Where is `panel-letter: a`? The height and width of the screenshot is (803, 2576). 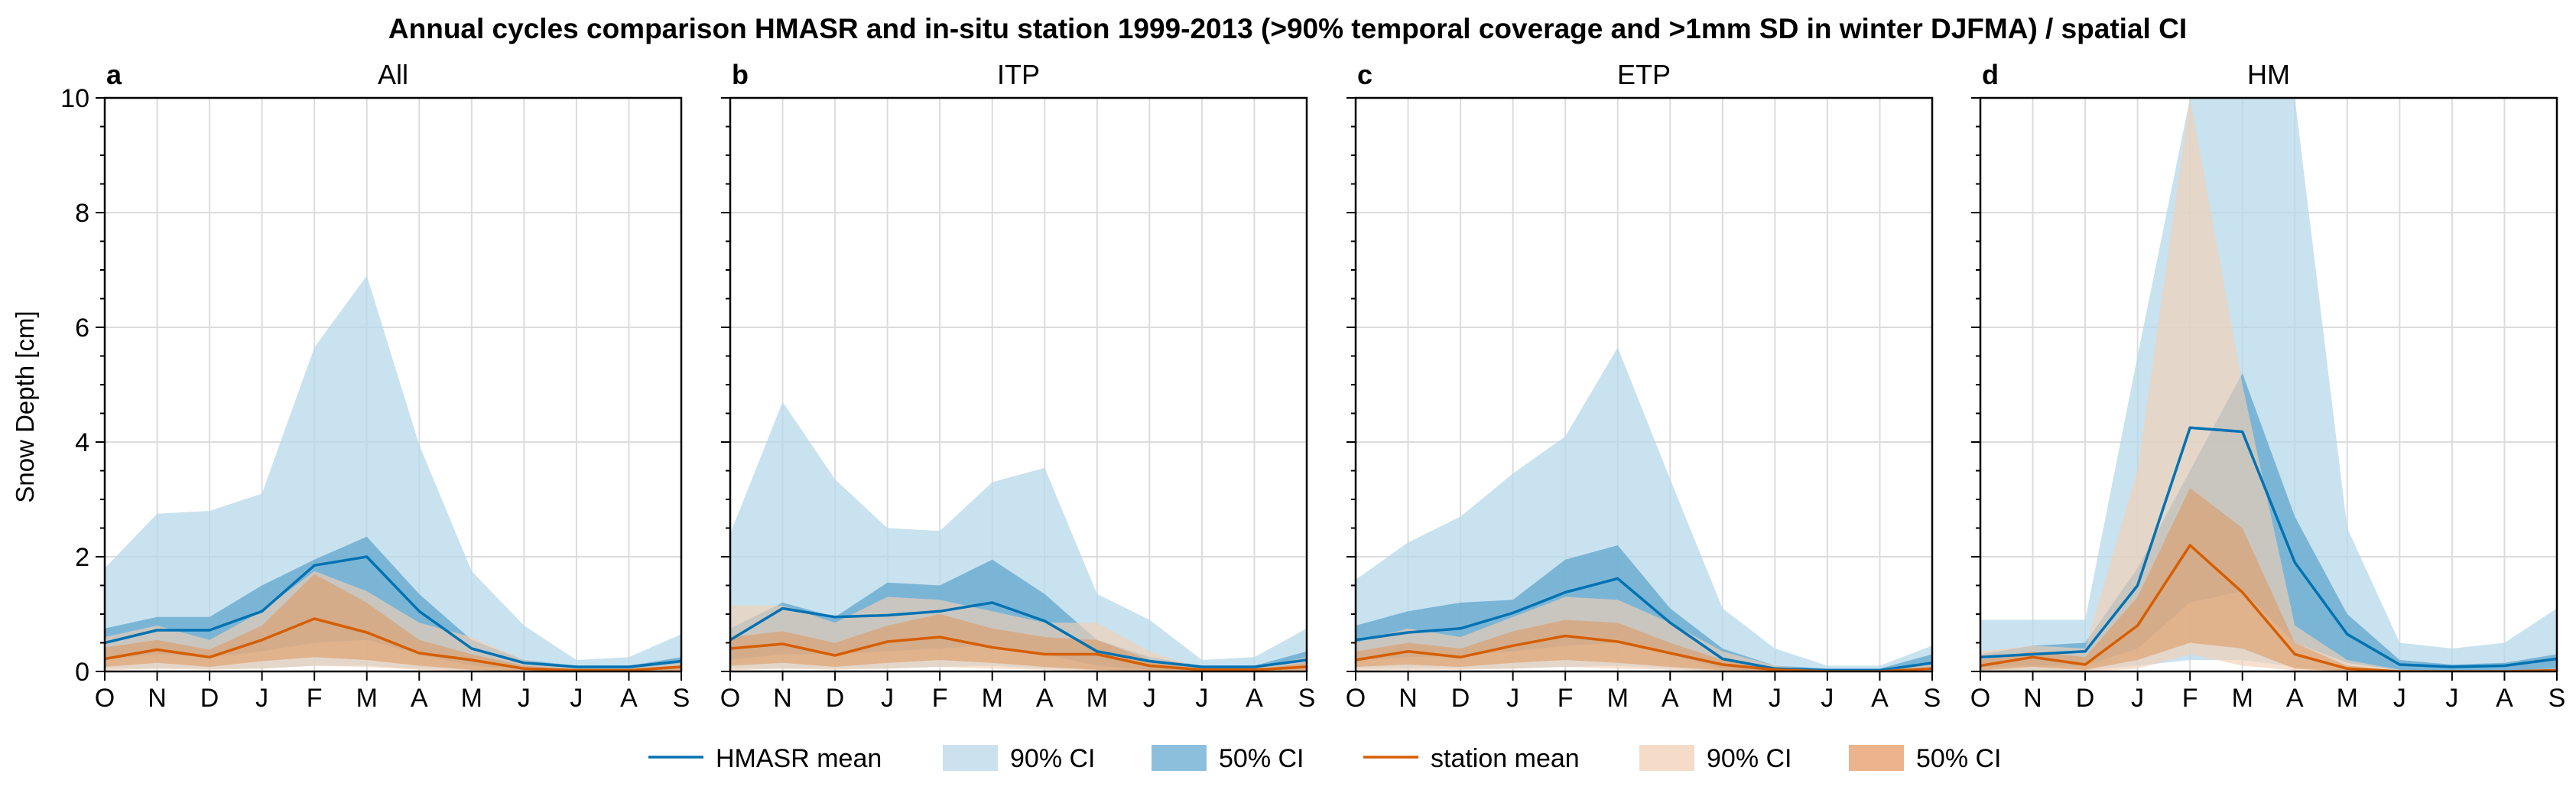
panel-letter: a is located at coordinates (114, 74).